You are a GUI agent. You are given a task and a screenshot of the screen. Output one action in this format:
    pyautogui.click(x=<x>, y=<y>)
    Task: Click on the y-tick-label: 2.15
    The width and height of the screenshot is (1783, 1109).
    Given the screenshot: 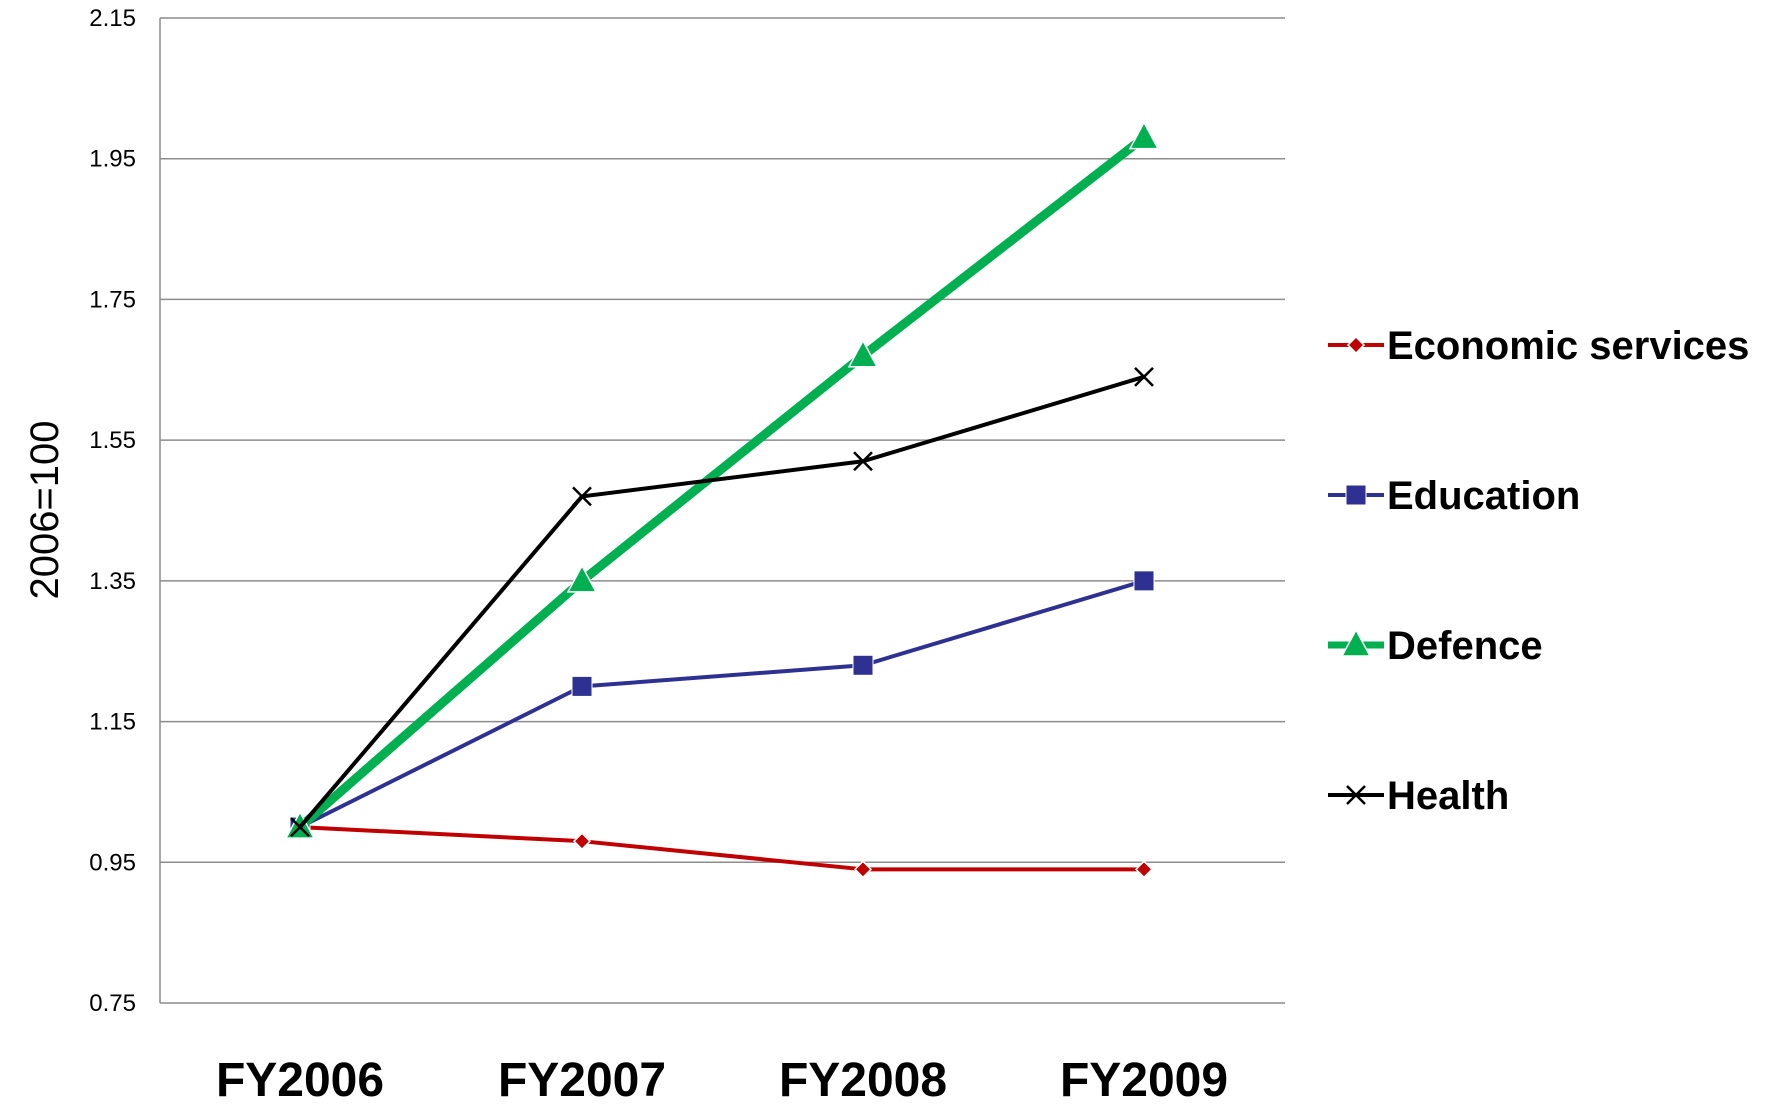 What is the action you would take?
    pyautogui.click(x=112, y=18)
    